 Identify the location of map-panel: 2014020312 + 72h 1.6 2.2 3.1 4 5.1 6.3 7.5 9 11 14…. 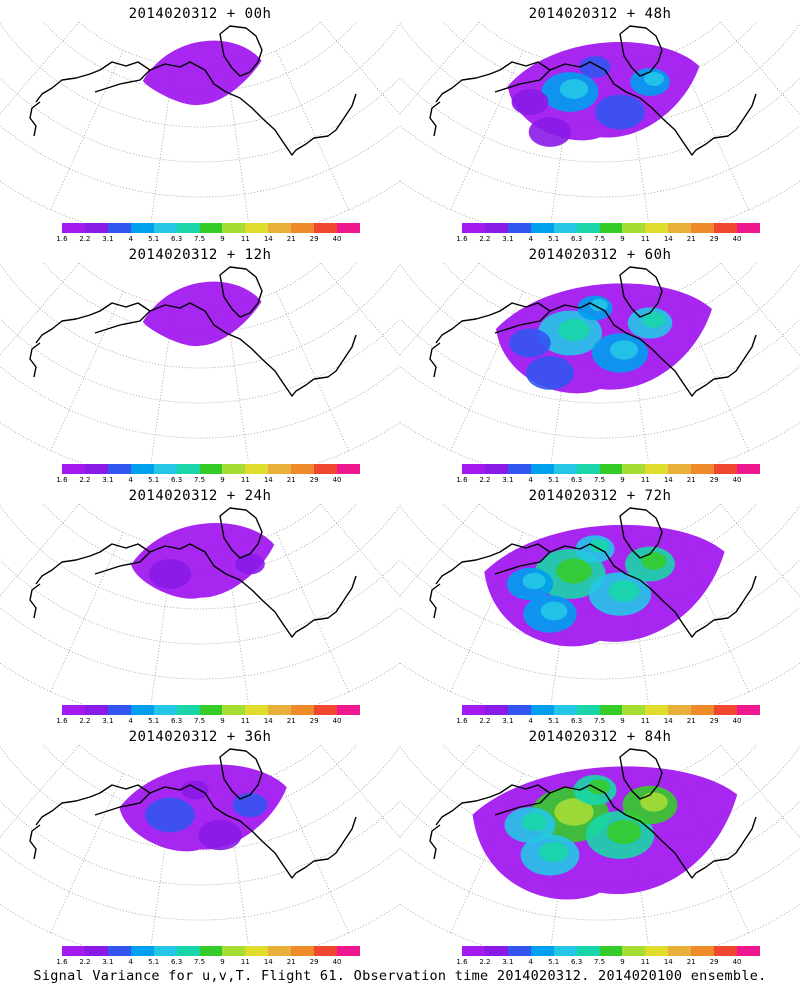
(600, 604).